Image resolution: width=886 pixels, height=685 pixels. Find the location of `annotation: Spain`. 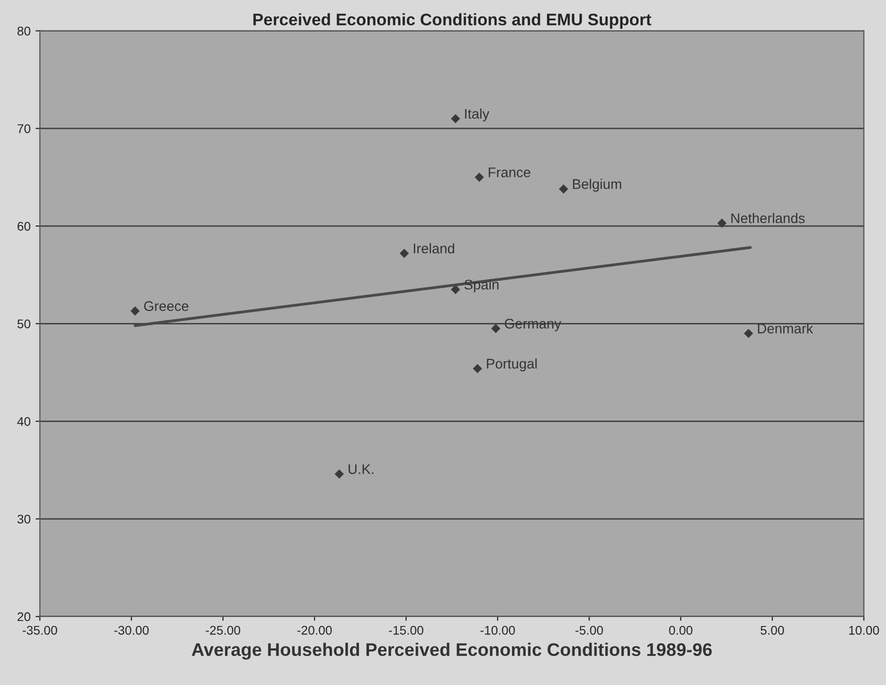

annotation: Spain is located at coordinates (481, 285).